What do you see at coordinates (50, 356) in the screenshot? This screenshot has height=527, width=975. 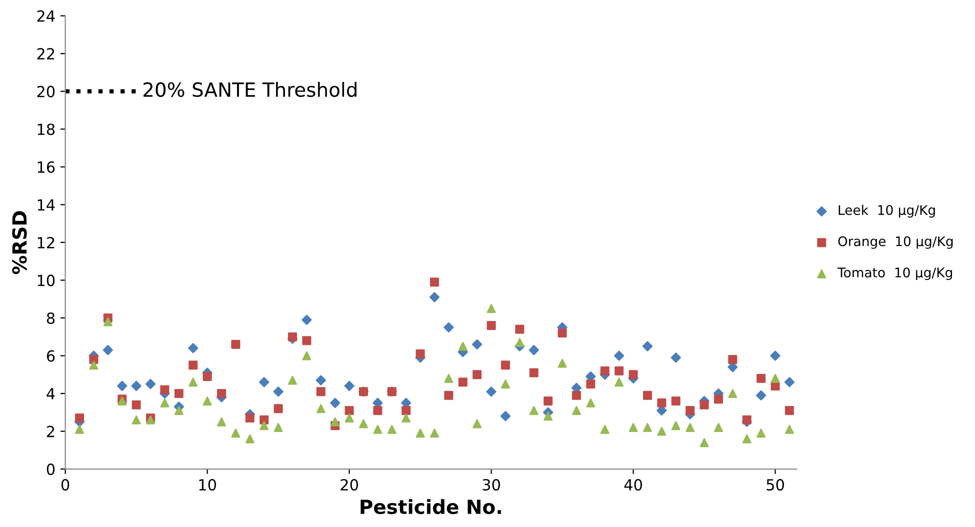 I see `y-tick-label: 6` at bounding box center [50, 356].